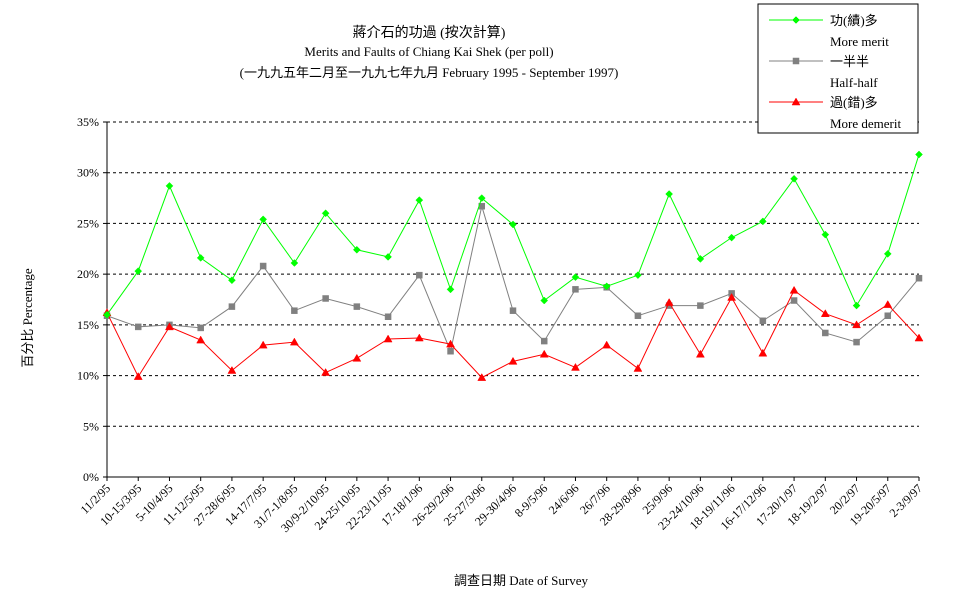 The image size is (977, 605). What do you see at coordinates (88, 173) in the screenshot?
I see `y-tick-label: 30%` at bounding box center [88, 173].